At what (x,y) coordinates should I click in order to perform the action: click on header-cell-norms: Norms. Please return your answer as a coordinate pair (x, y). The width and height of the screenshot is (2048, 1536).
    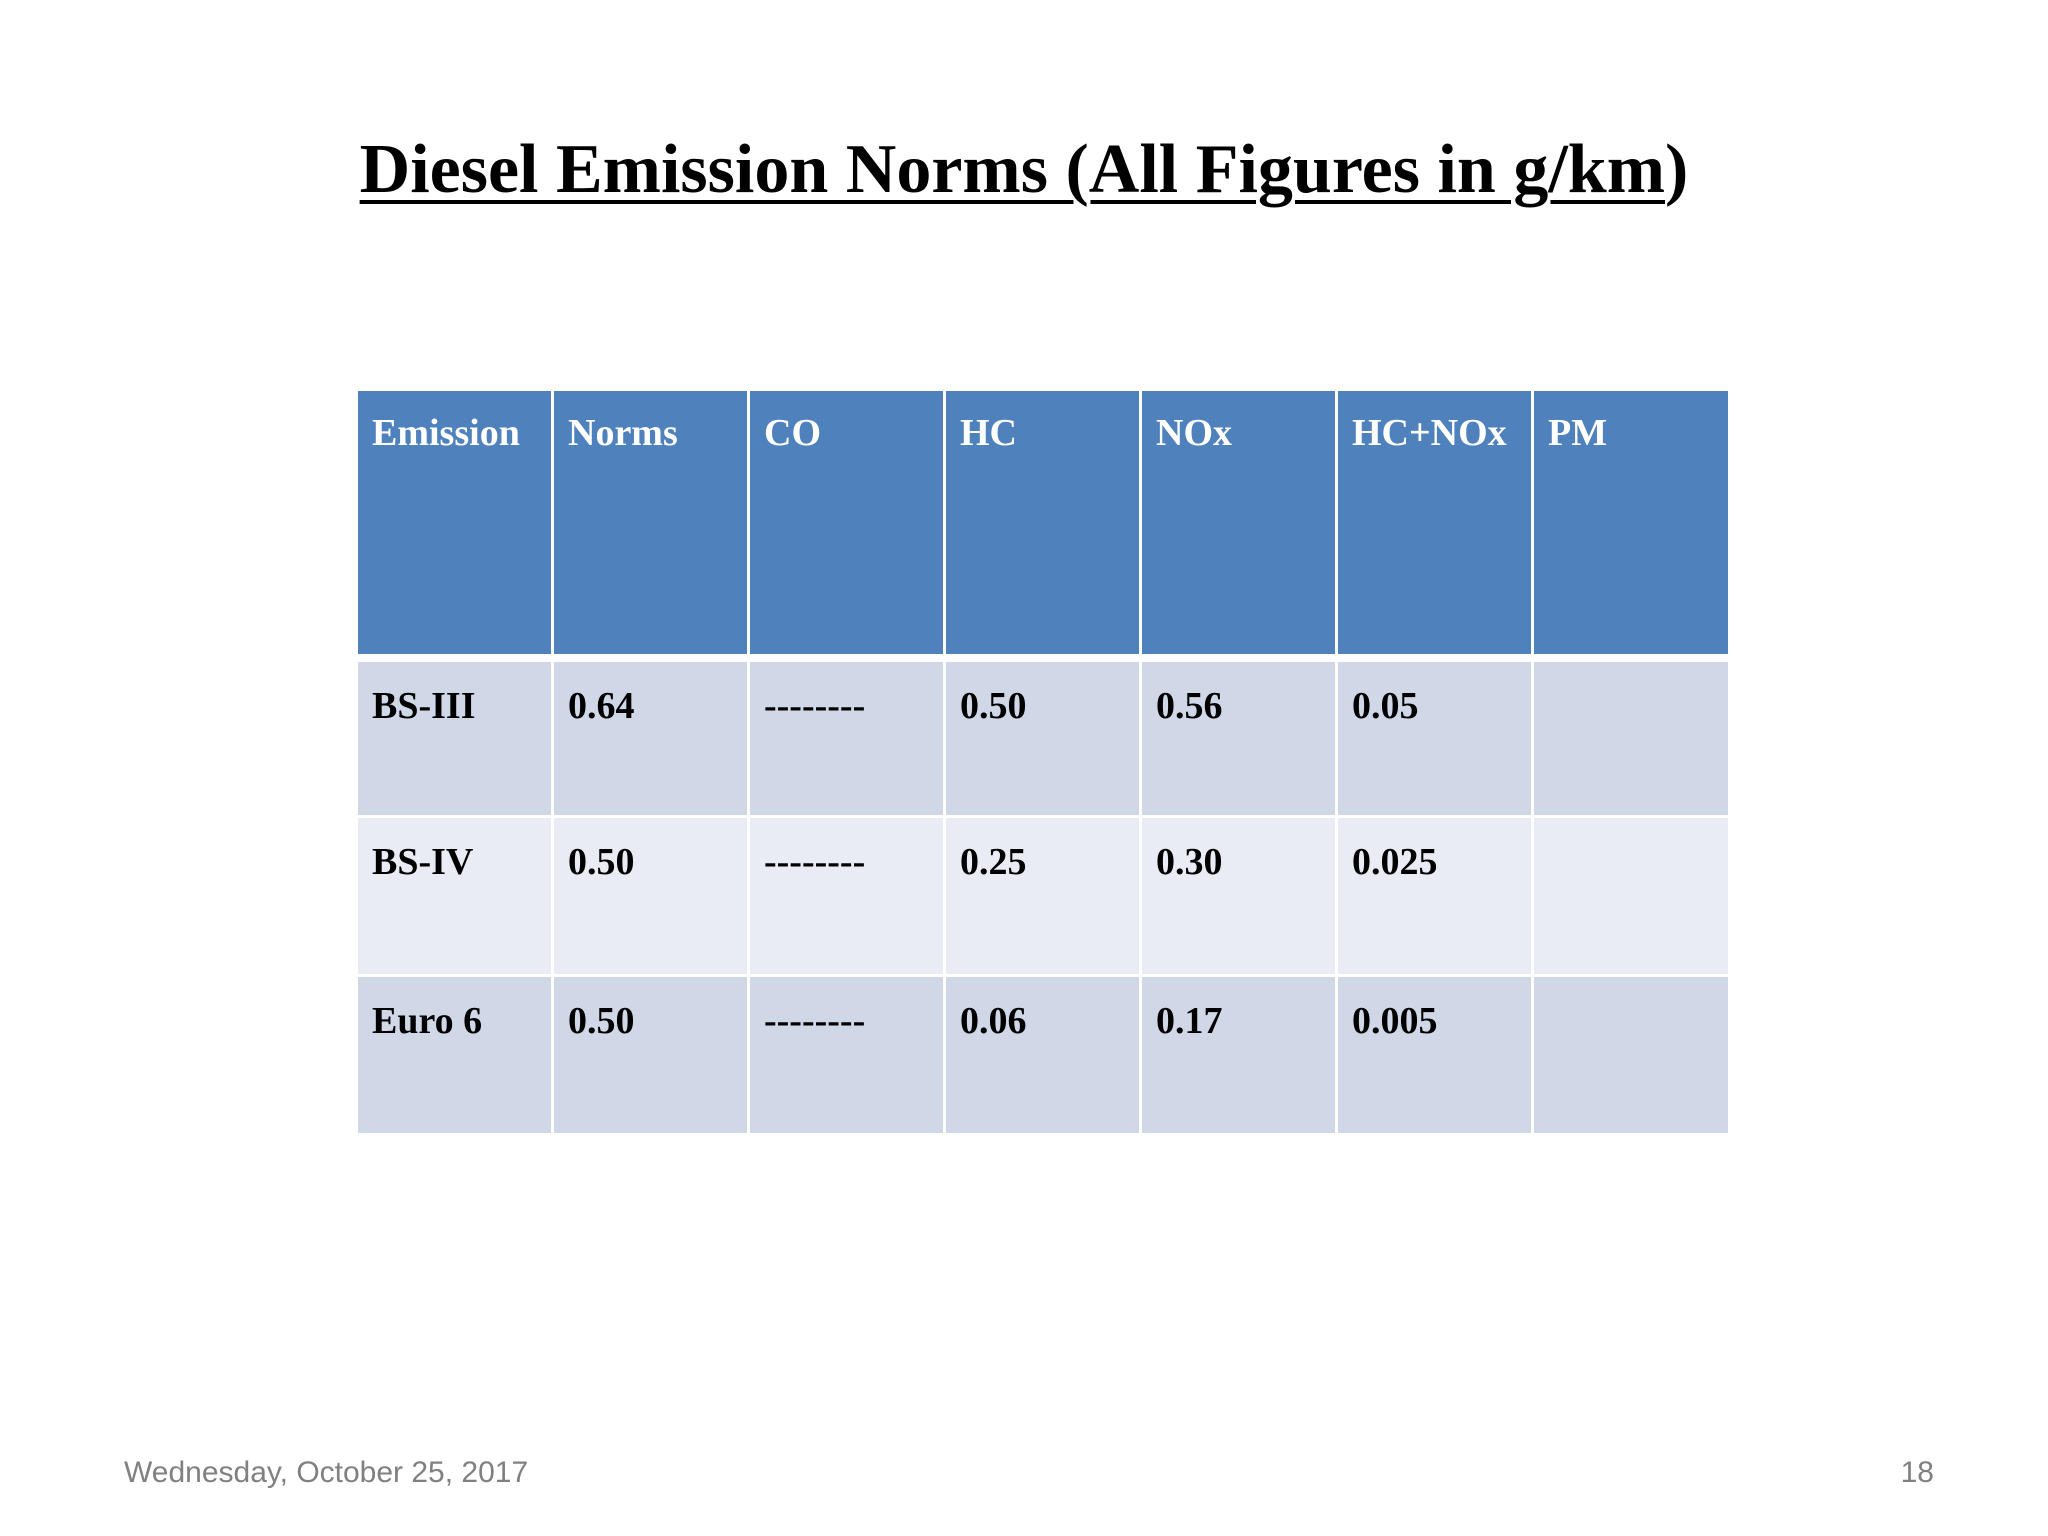
    Looking at the image, I should click on (650, 523).